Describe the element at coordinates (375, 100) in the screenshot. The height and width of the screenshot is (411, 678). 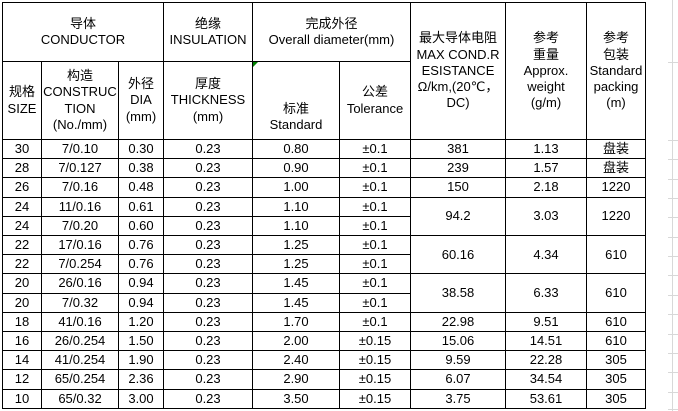
I see `header-tolerance: 公差 Tolerance` at that location.